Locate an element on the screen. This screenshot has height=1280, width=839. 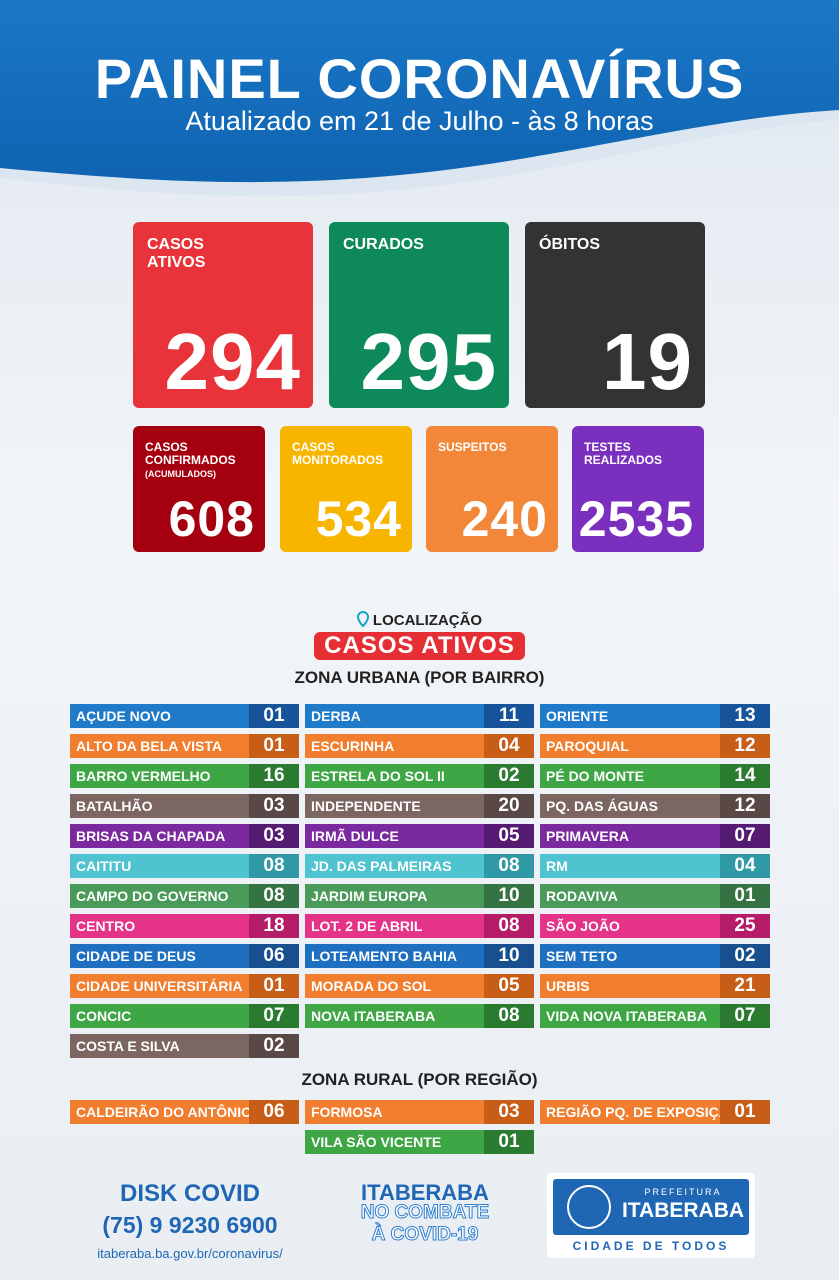
case-row: CENTRO 18 is located at coordinates (184, 926).